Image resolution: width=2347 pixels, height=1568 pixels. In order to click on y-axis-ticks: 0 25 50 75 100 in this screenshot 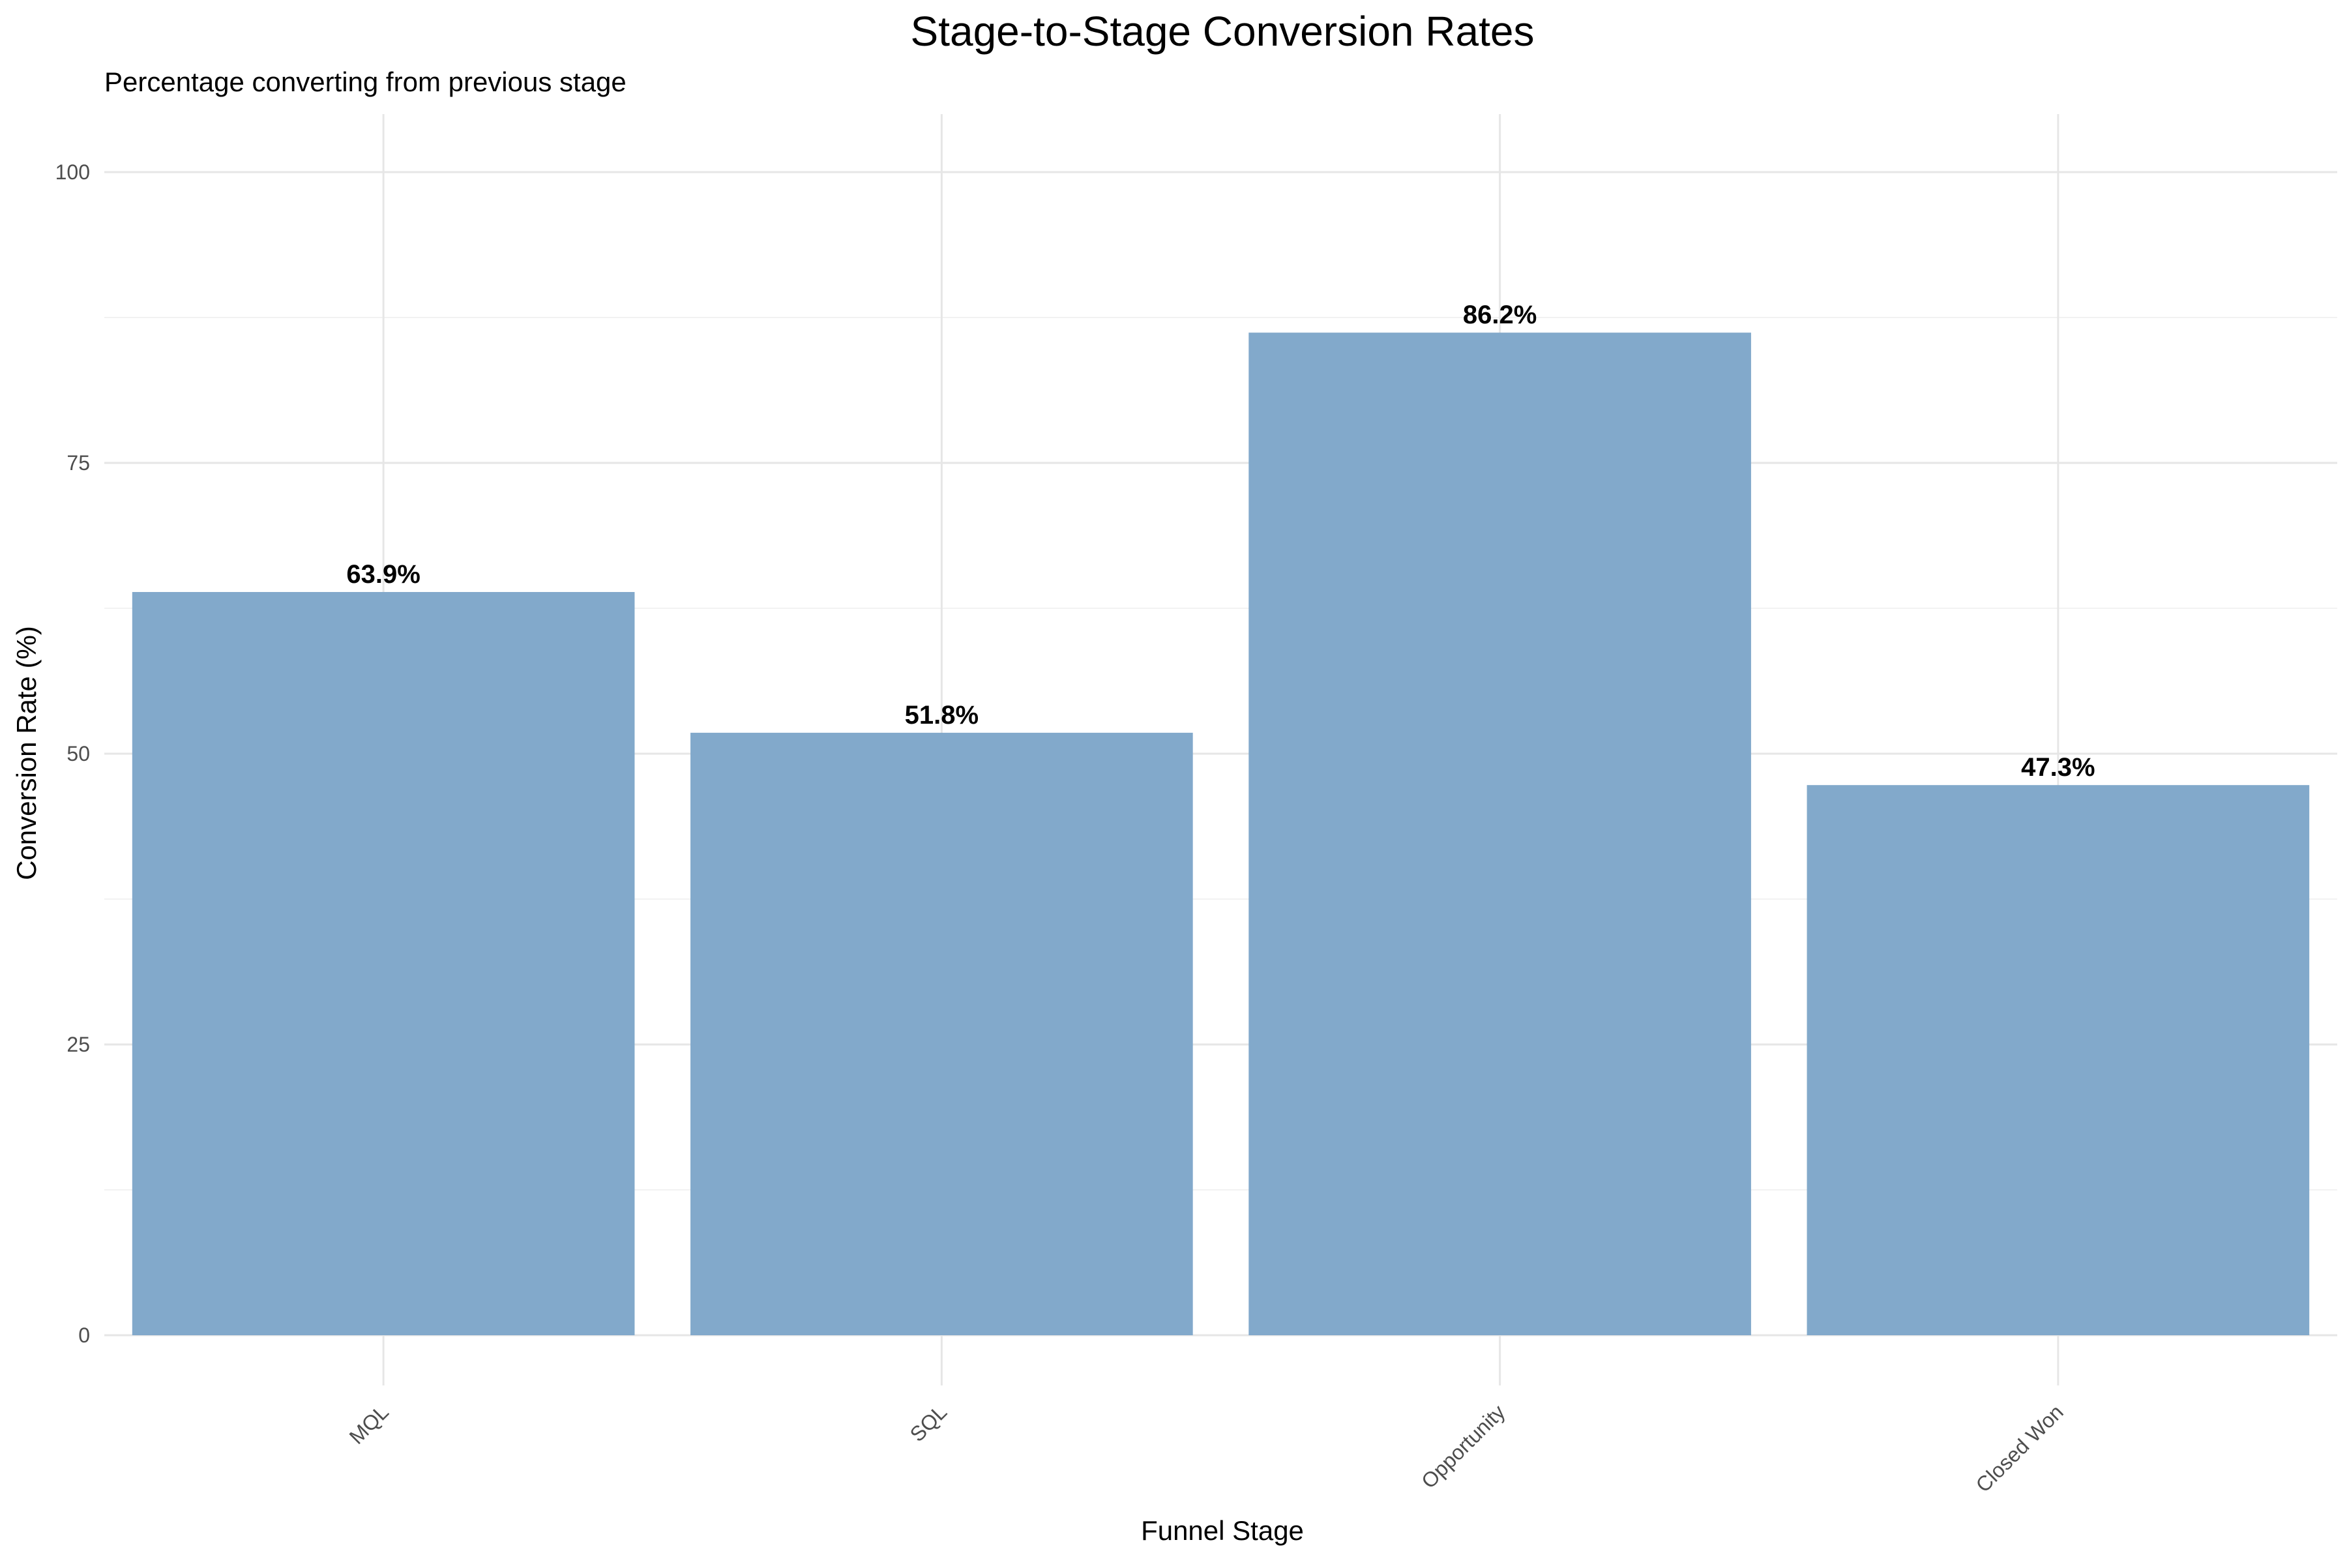, I will do `click(72, 754)`.